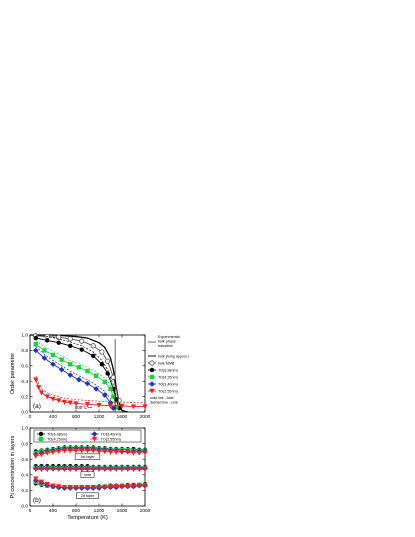 The image size is (415, 537). I want to click on panel-b-y-tick-label: 0.0, so click(24, 507).